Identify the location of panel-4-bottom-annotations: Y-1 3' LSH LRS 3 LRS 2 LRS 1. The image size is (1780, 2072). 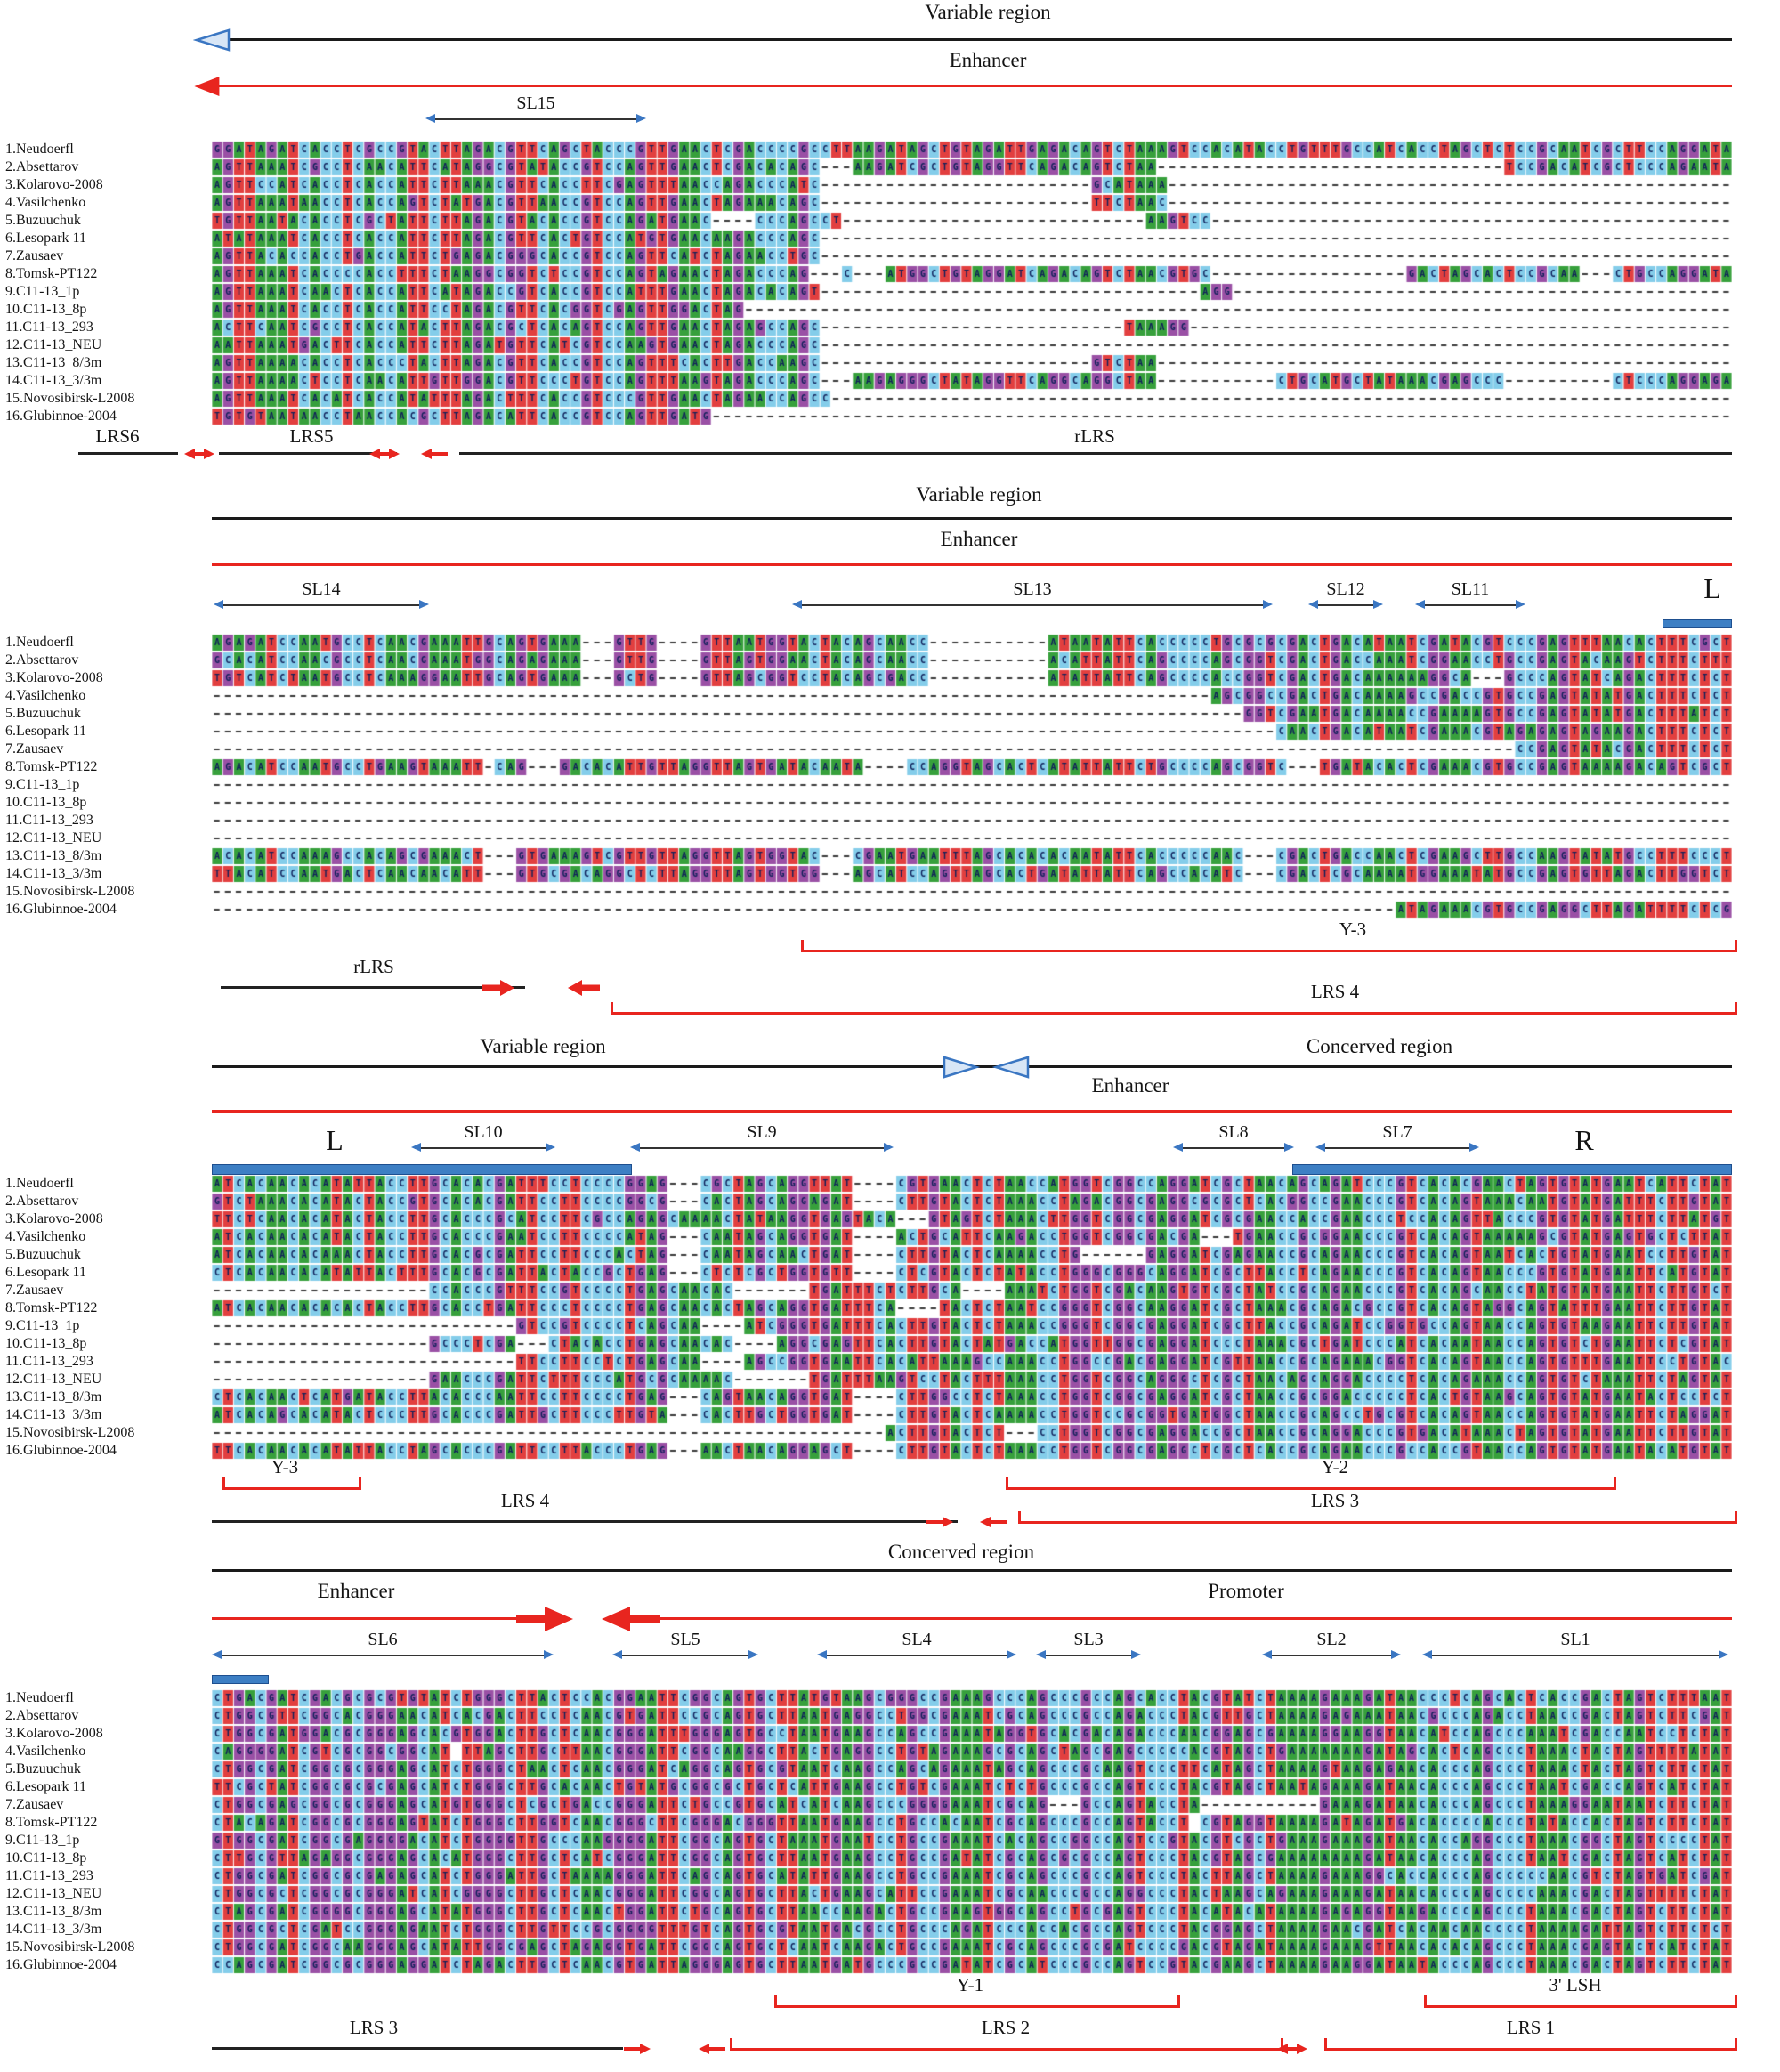
(890, 2023).